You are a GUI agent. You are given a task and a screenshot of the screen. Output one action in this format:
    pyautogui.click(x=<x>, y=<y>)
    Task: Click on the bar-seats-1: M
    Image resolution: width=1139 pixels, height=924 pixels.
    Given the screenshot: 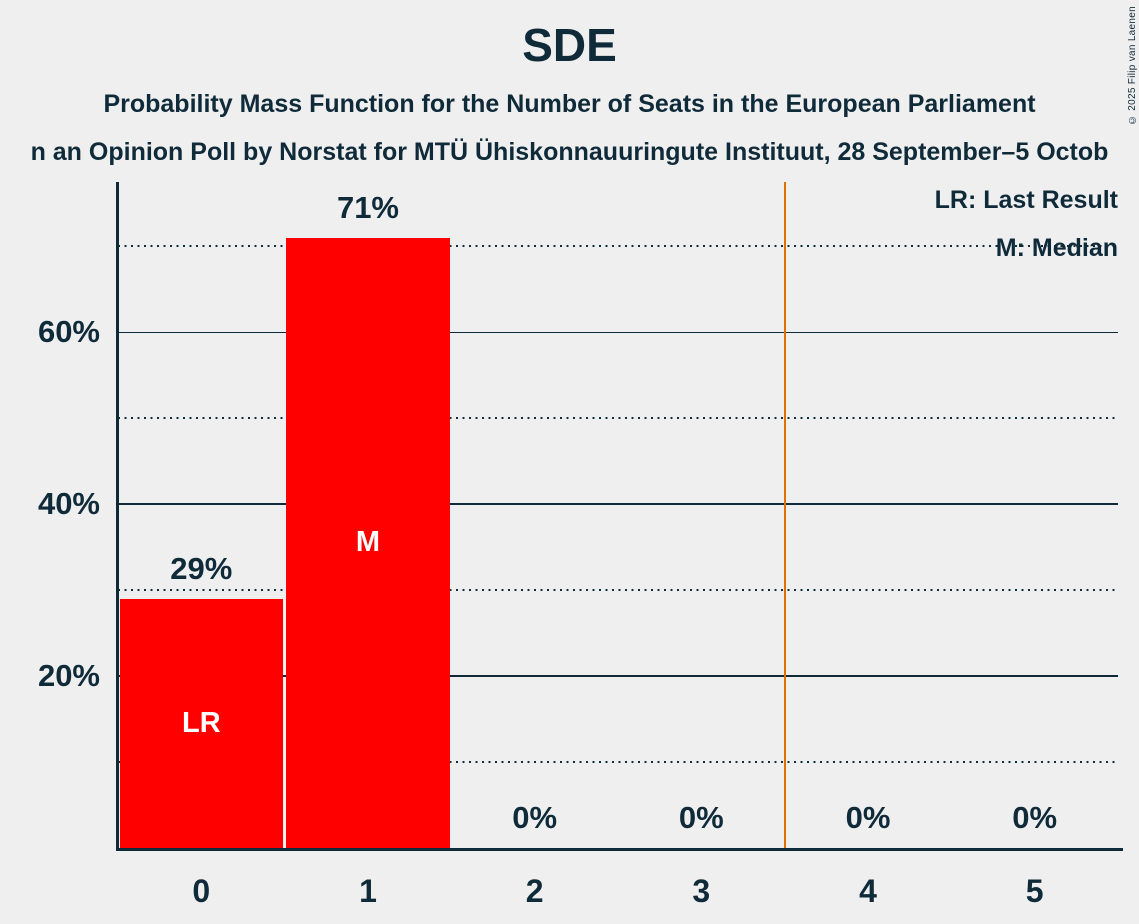 What is the action you would take?
    pyautogui.click(x=368, y=542)
    